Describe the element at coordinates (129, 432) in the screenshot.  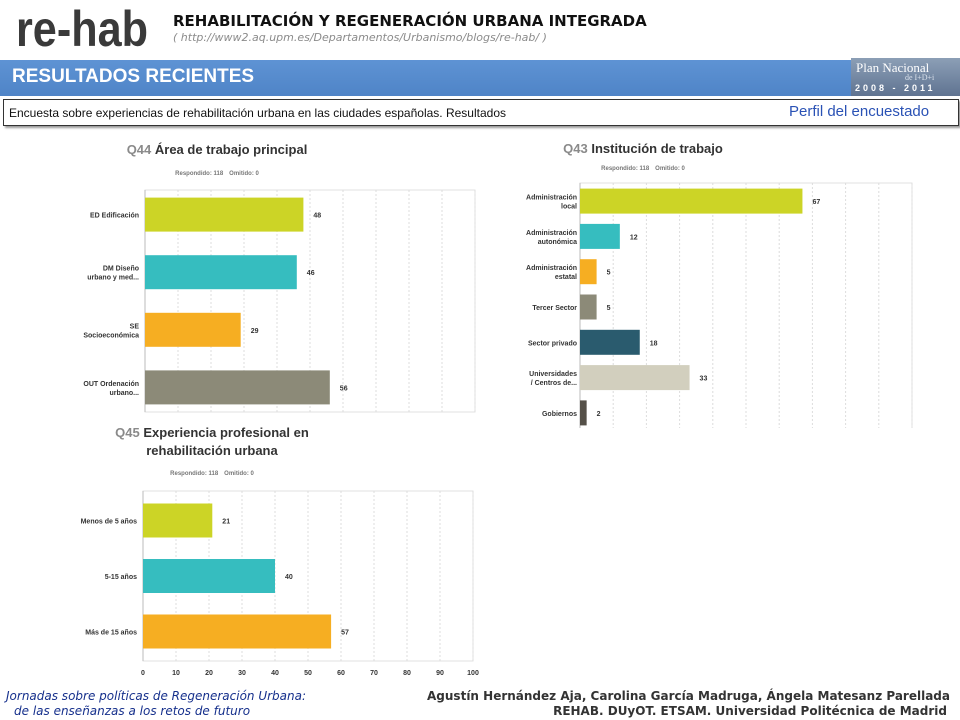
I see `chart-question-number: Q45` at that location.